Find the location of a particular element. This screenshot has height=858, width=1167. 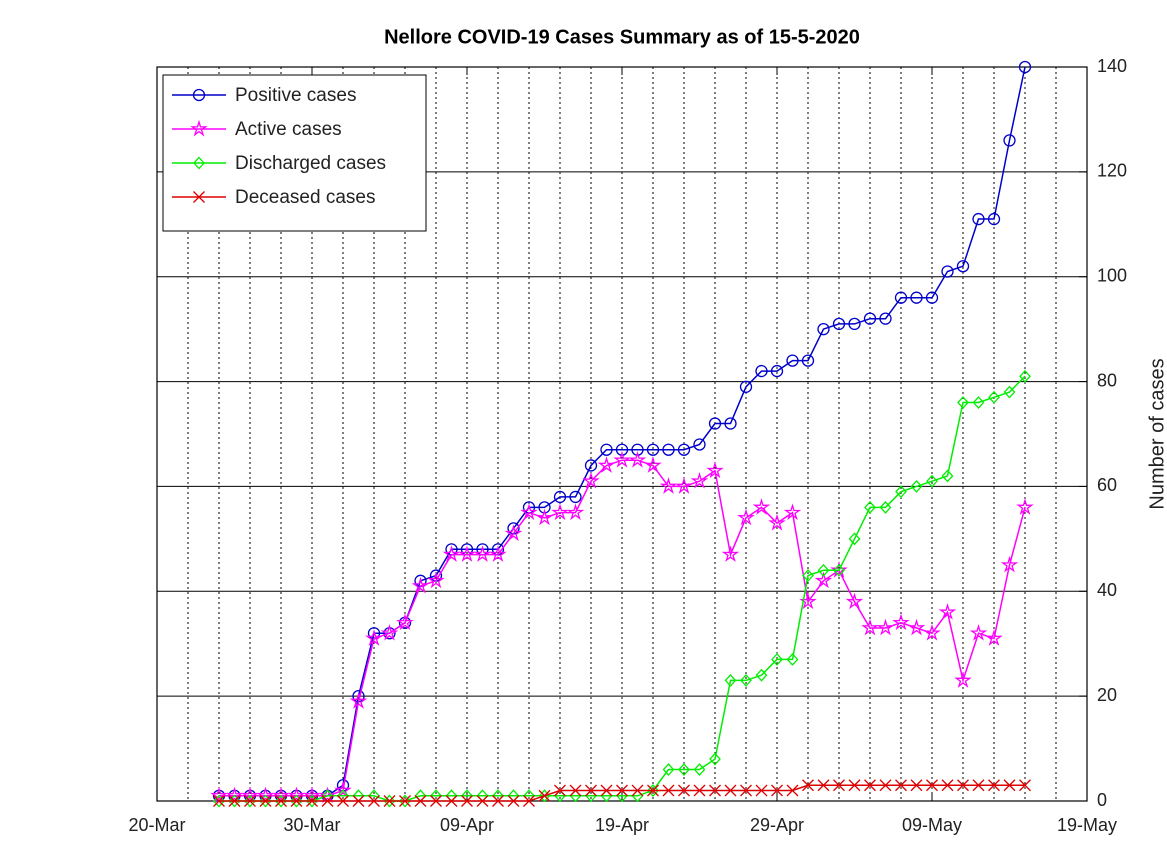

x-tick-label: 30-Mar is located at coordinates (311, 825).